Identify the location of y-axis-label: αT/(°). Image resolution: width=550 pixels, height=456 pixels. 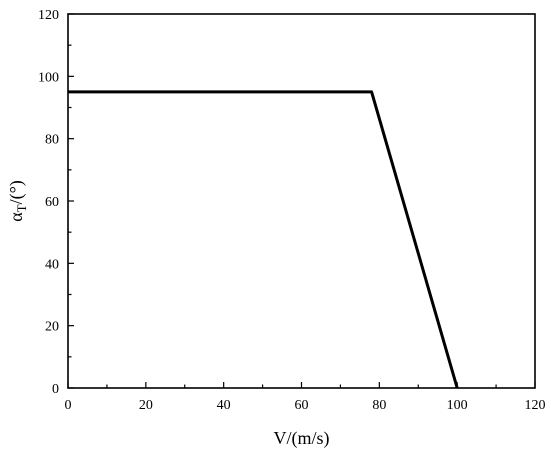
(17, 201).